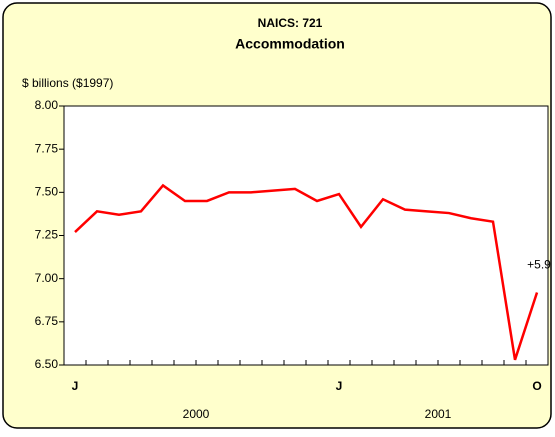  Describe the element at coordinates (47, 192) in the screenshot. I see `y-tick-label: 7.50` at that location.